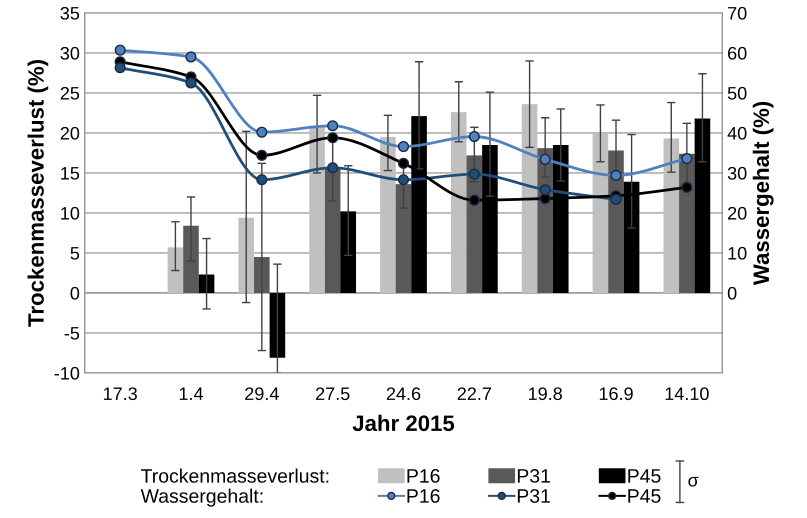 This screenshot has width=807, height=518. Describe the element at coordinates (474, 393) in the screenshot. I see `x-tick-label: 22.7` at that location.